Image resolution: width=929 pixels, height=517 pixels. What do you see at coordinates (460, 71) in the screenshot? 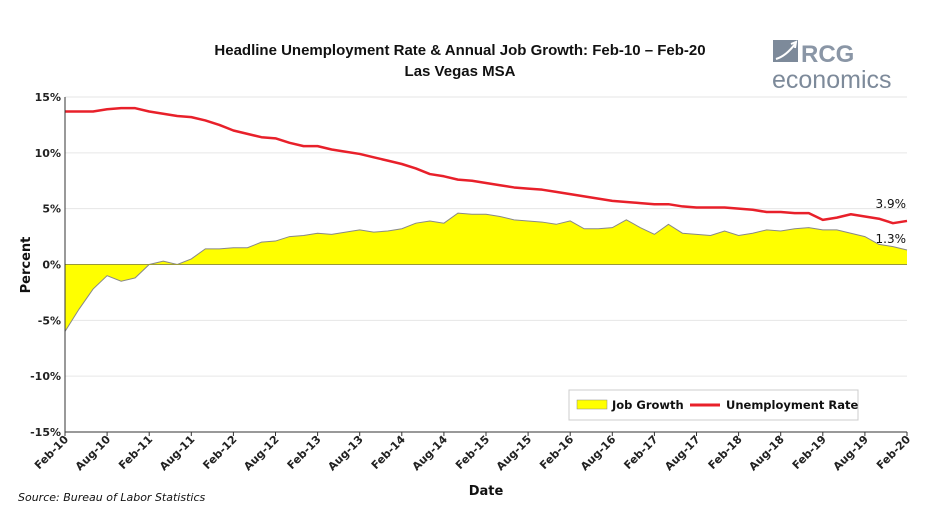
I see `chart-subtitle: Las Vegas MSA` at bounding box center [460, 71].